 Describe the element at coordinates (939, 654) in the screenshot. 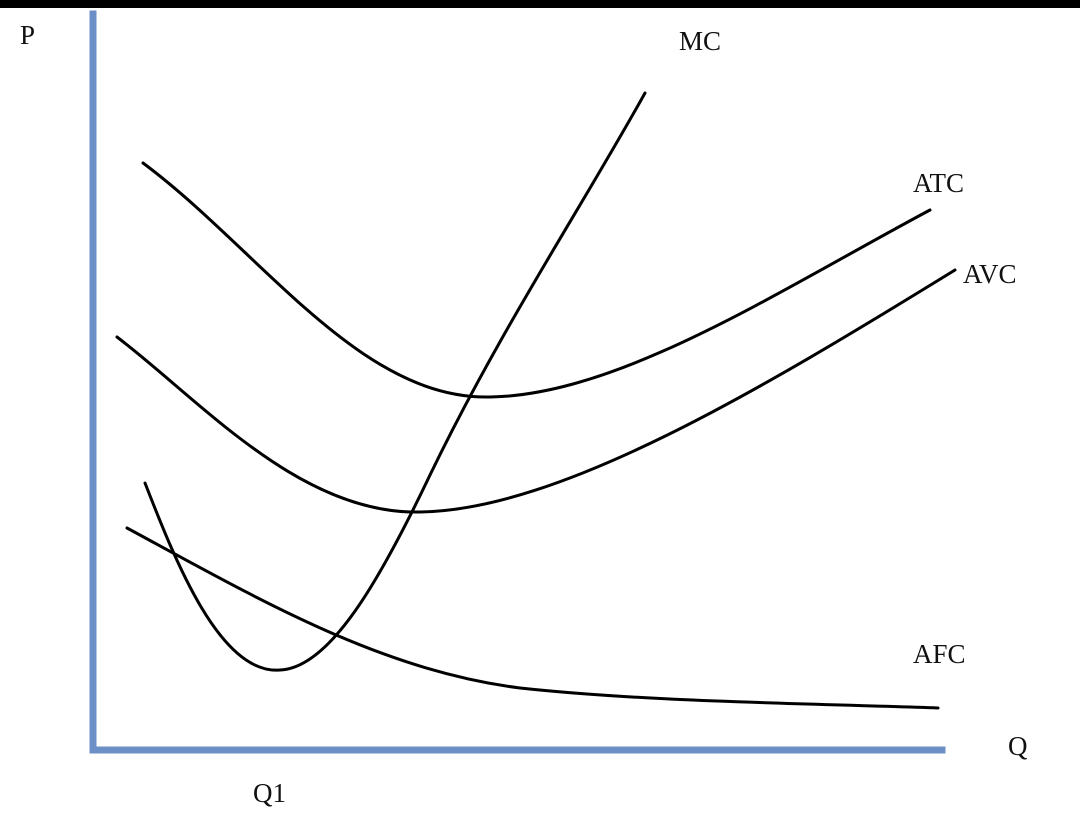

I see `curve-label: AFC` at that location.